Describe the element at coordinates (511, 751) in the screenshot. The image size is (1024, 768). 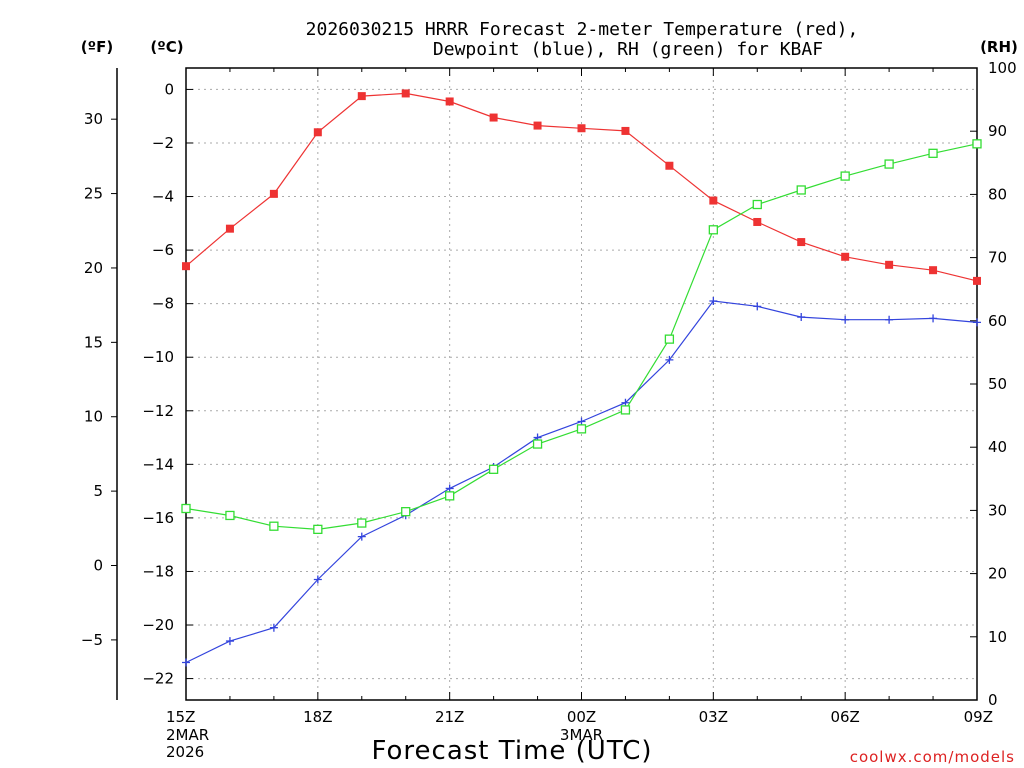
I see `x-axis-label: Forecast Time (UTC)` at that location.